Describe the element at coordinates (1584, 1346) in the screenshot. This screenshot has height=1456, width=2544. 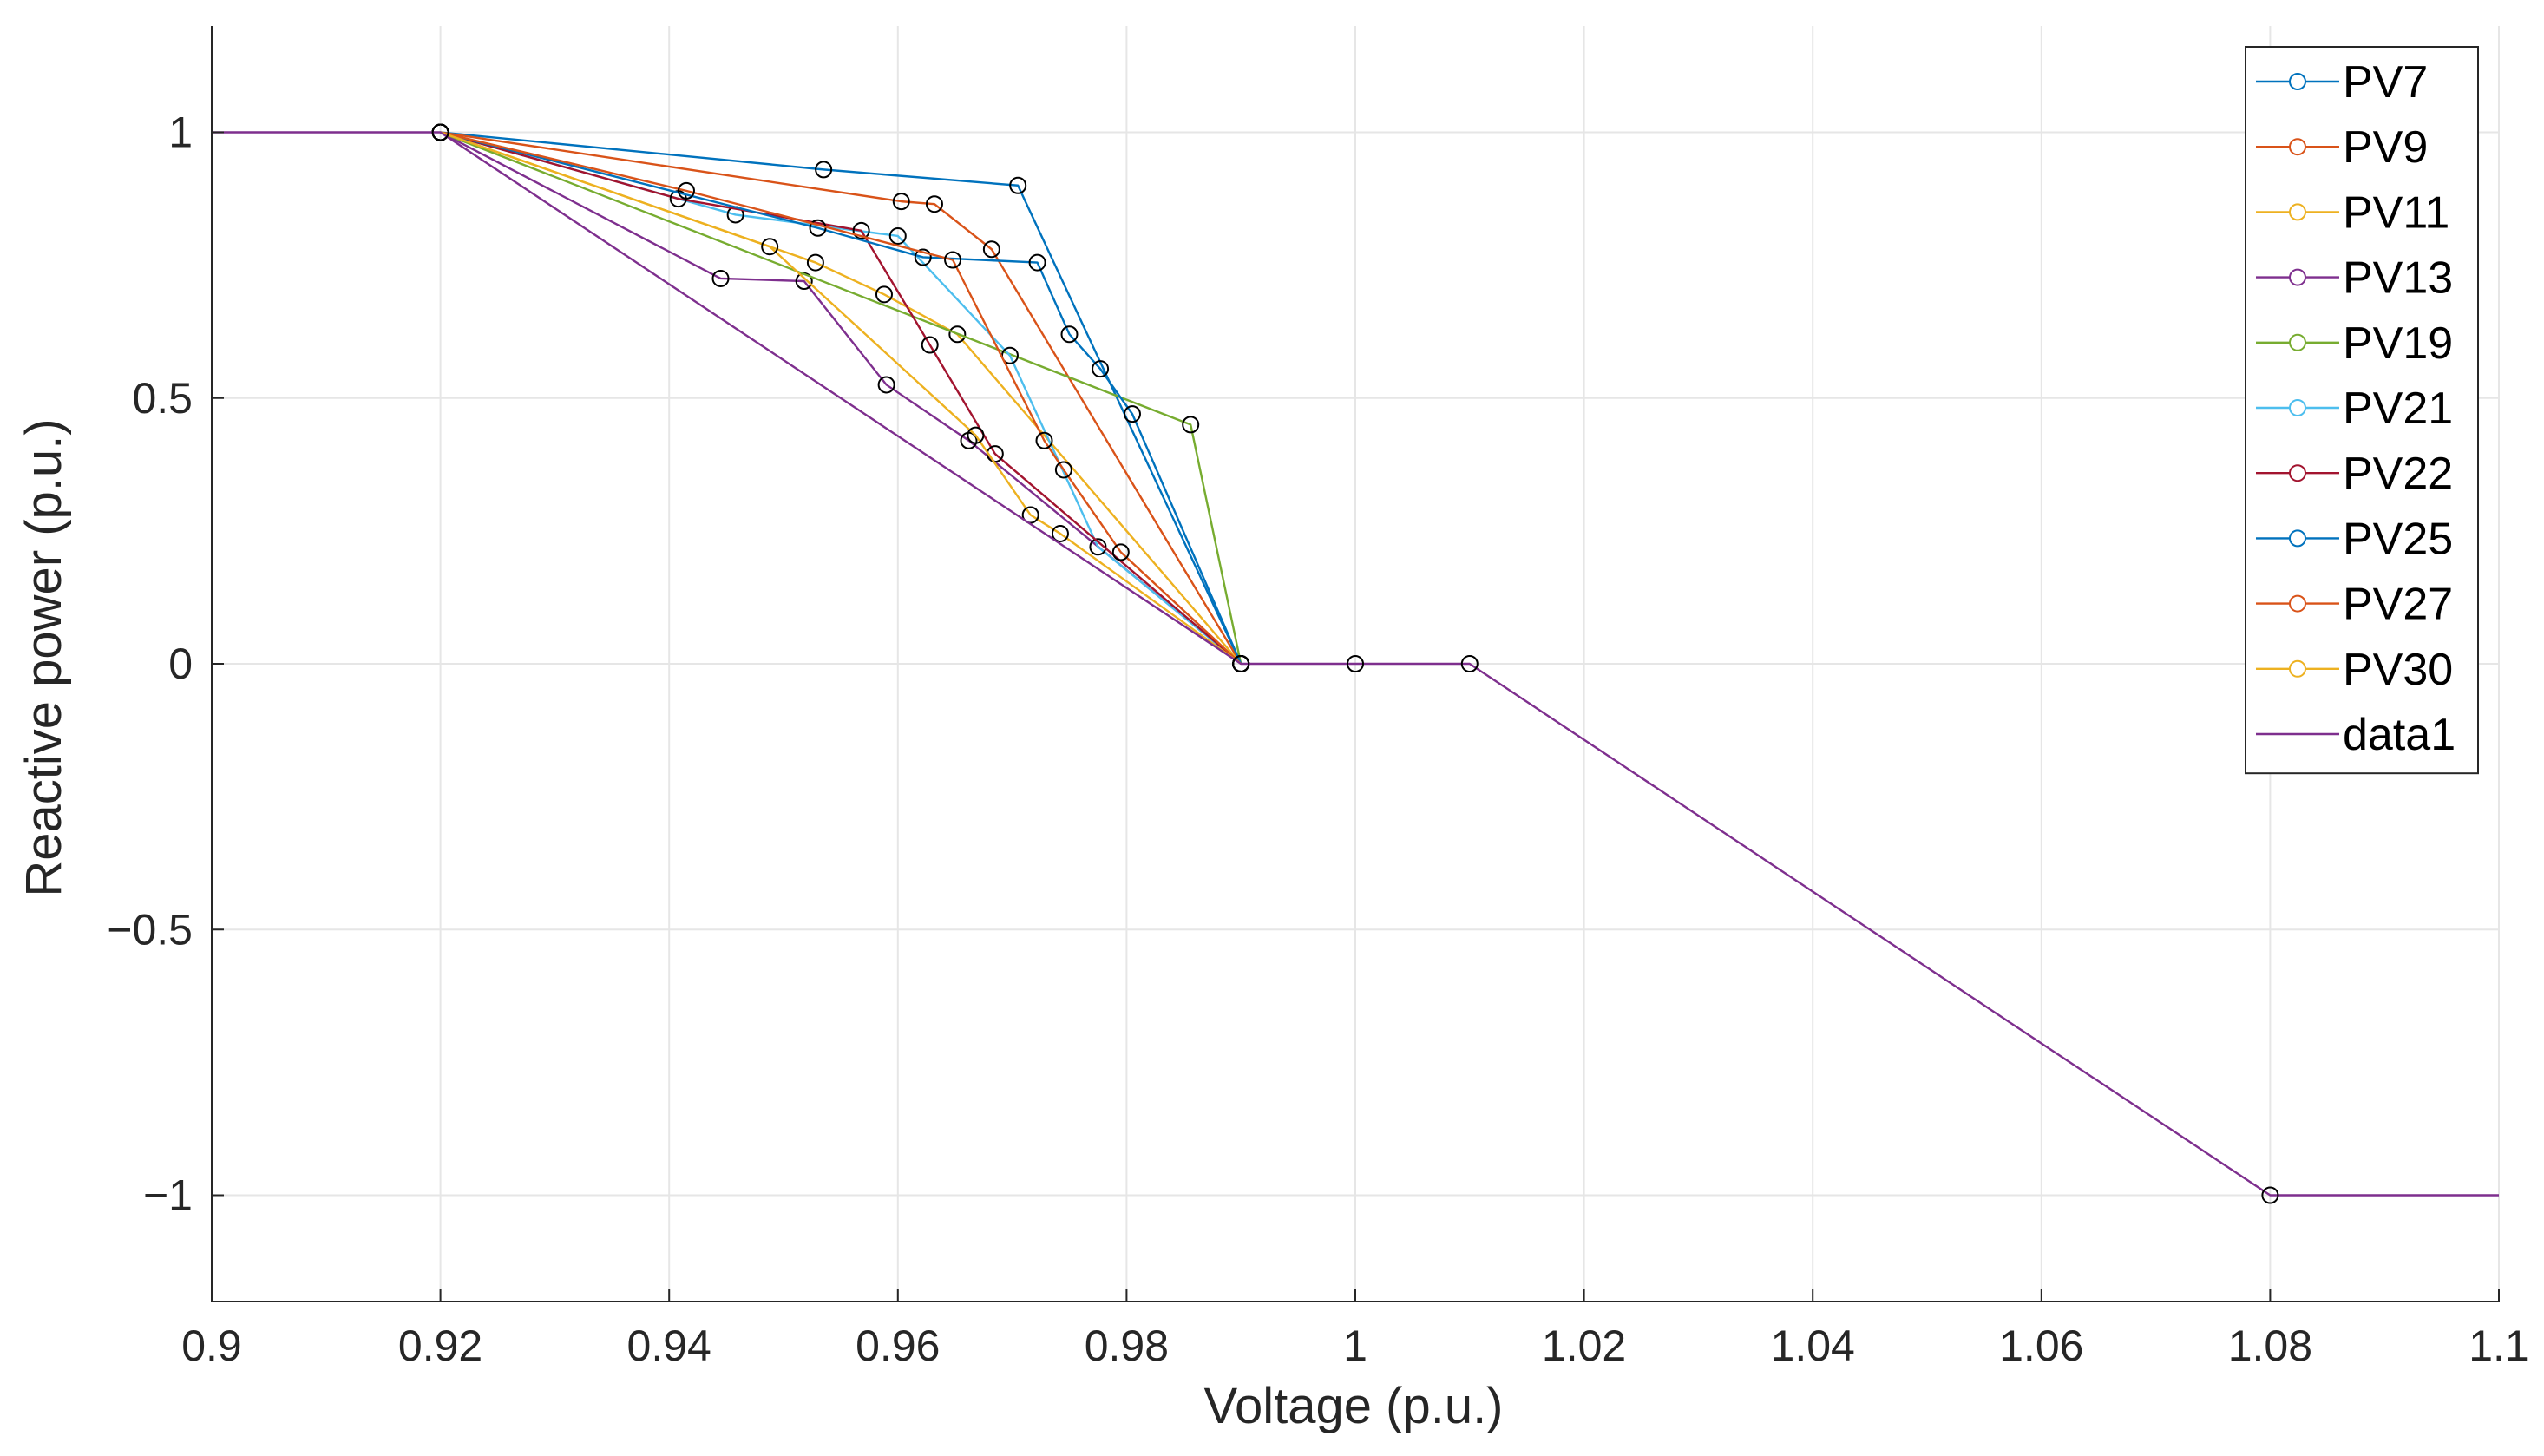
I see `x-tick-label: 1.02` at that location.